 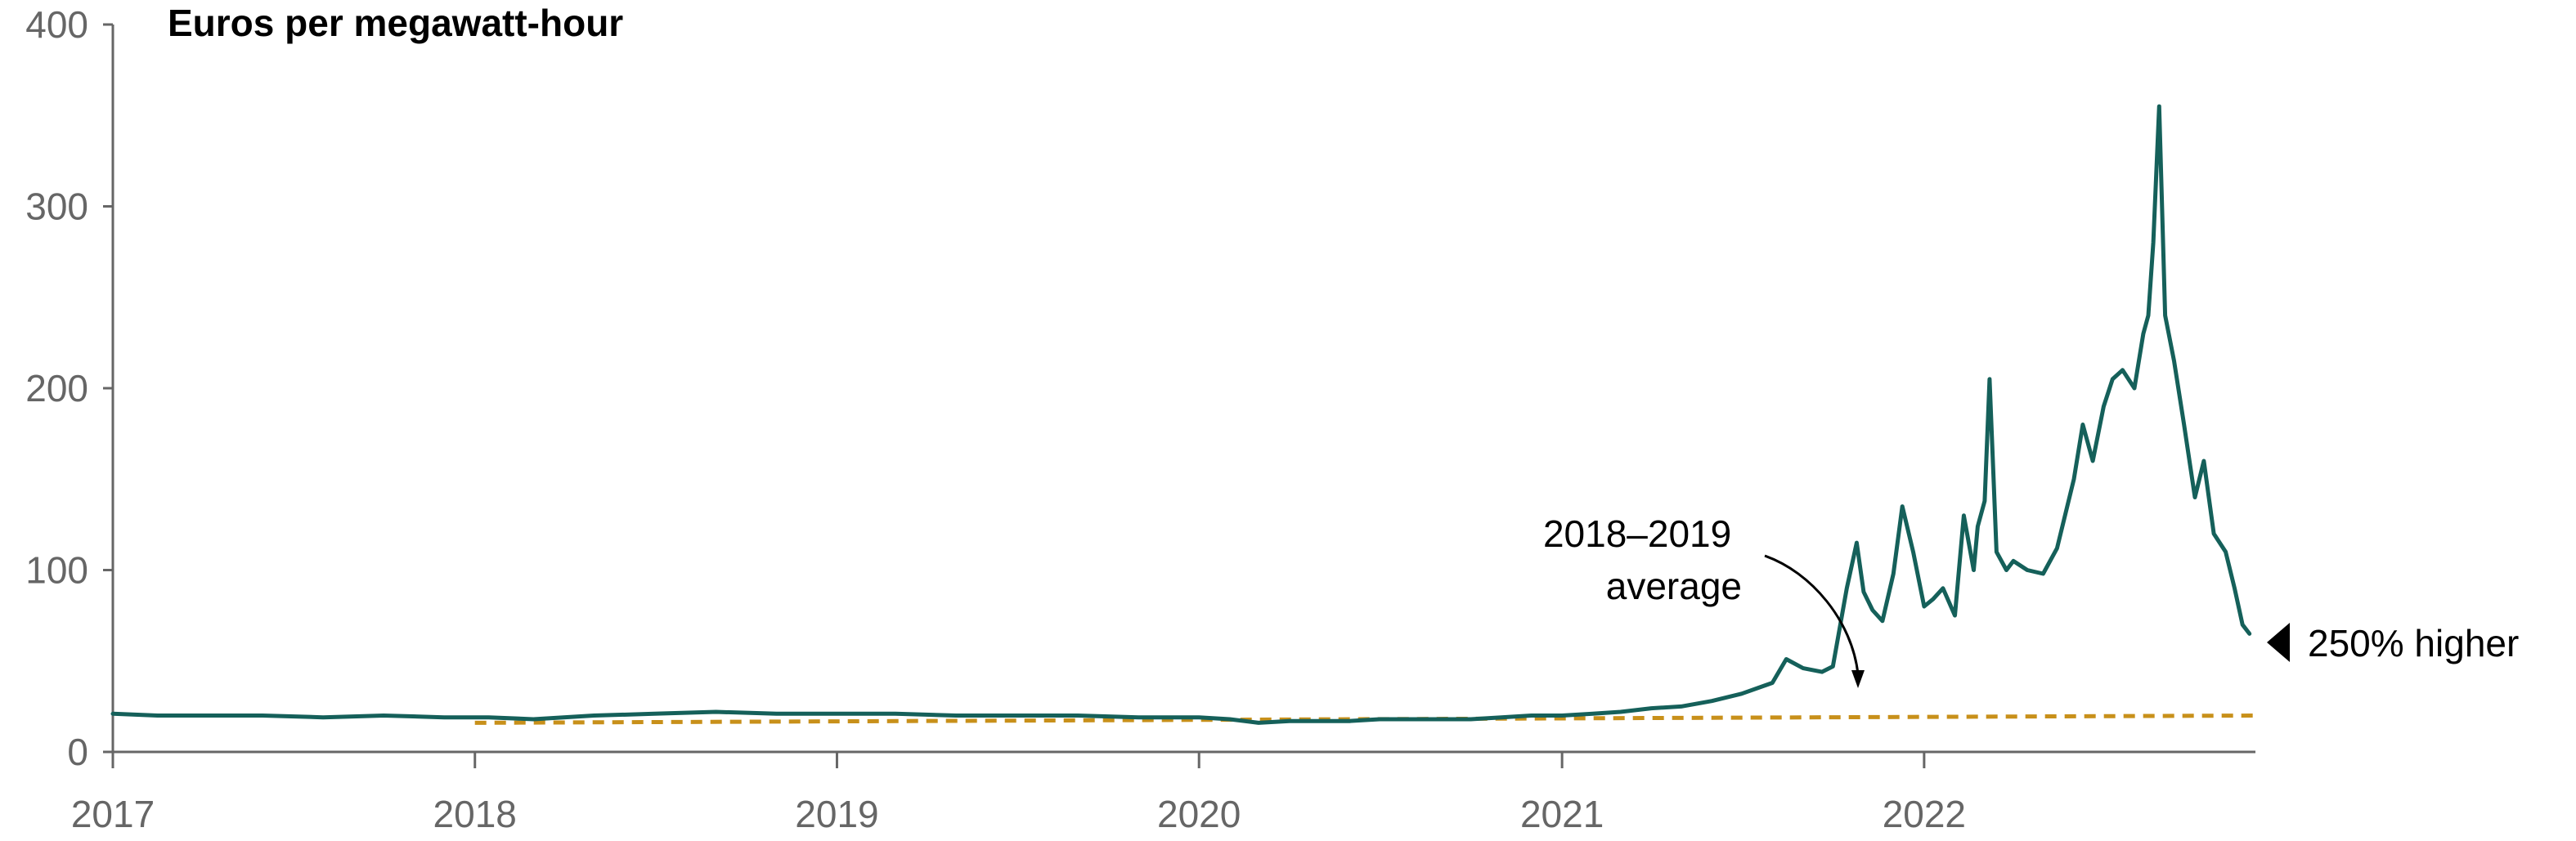 I want to click on y-tick-label: 0, so click(x=77, y=752).